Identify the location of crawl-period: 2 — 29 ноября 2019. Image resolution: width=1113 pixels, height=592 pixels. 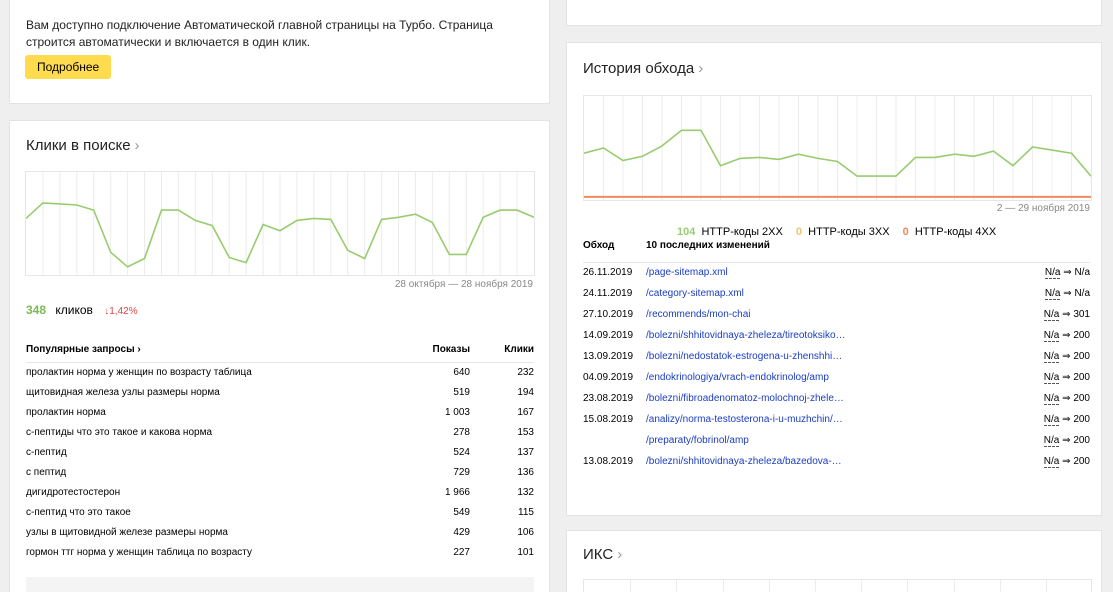
(1043, 208).